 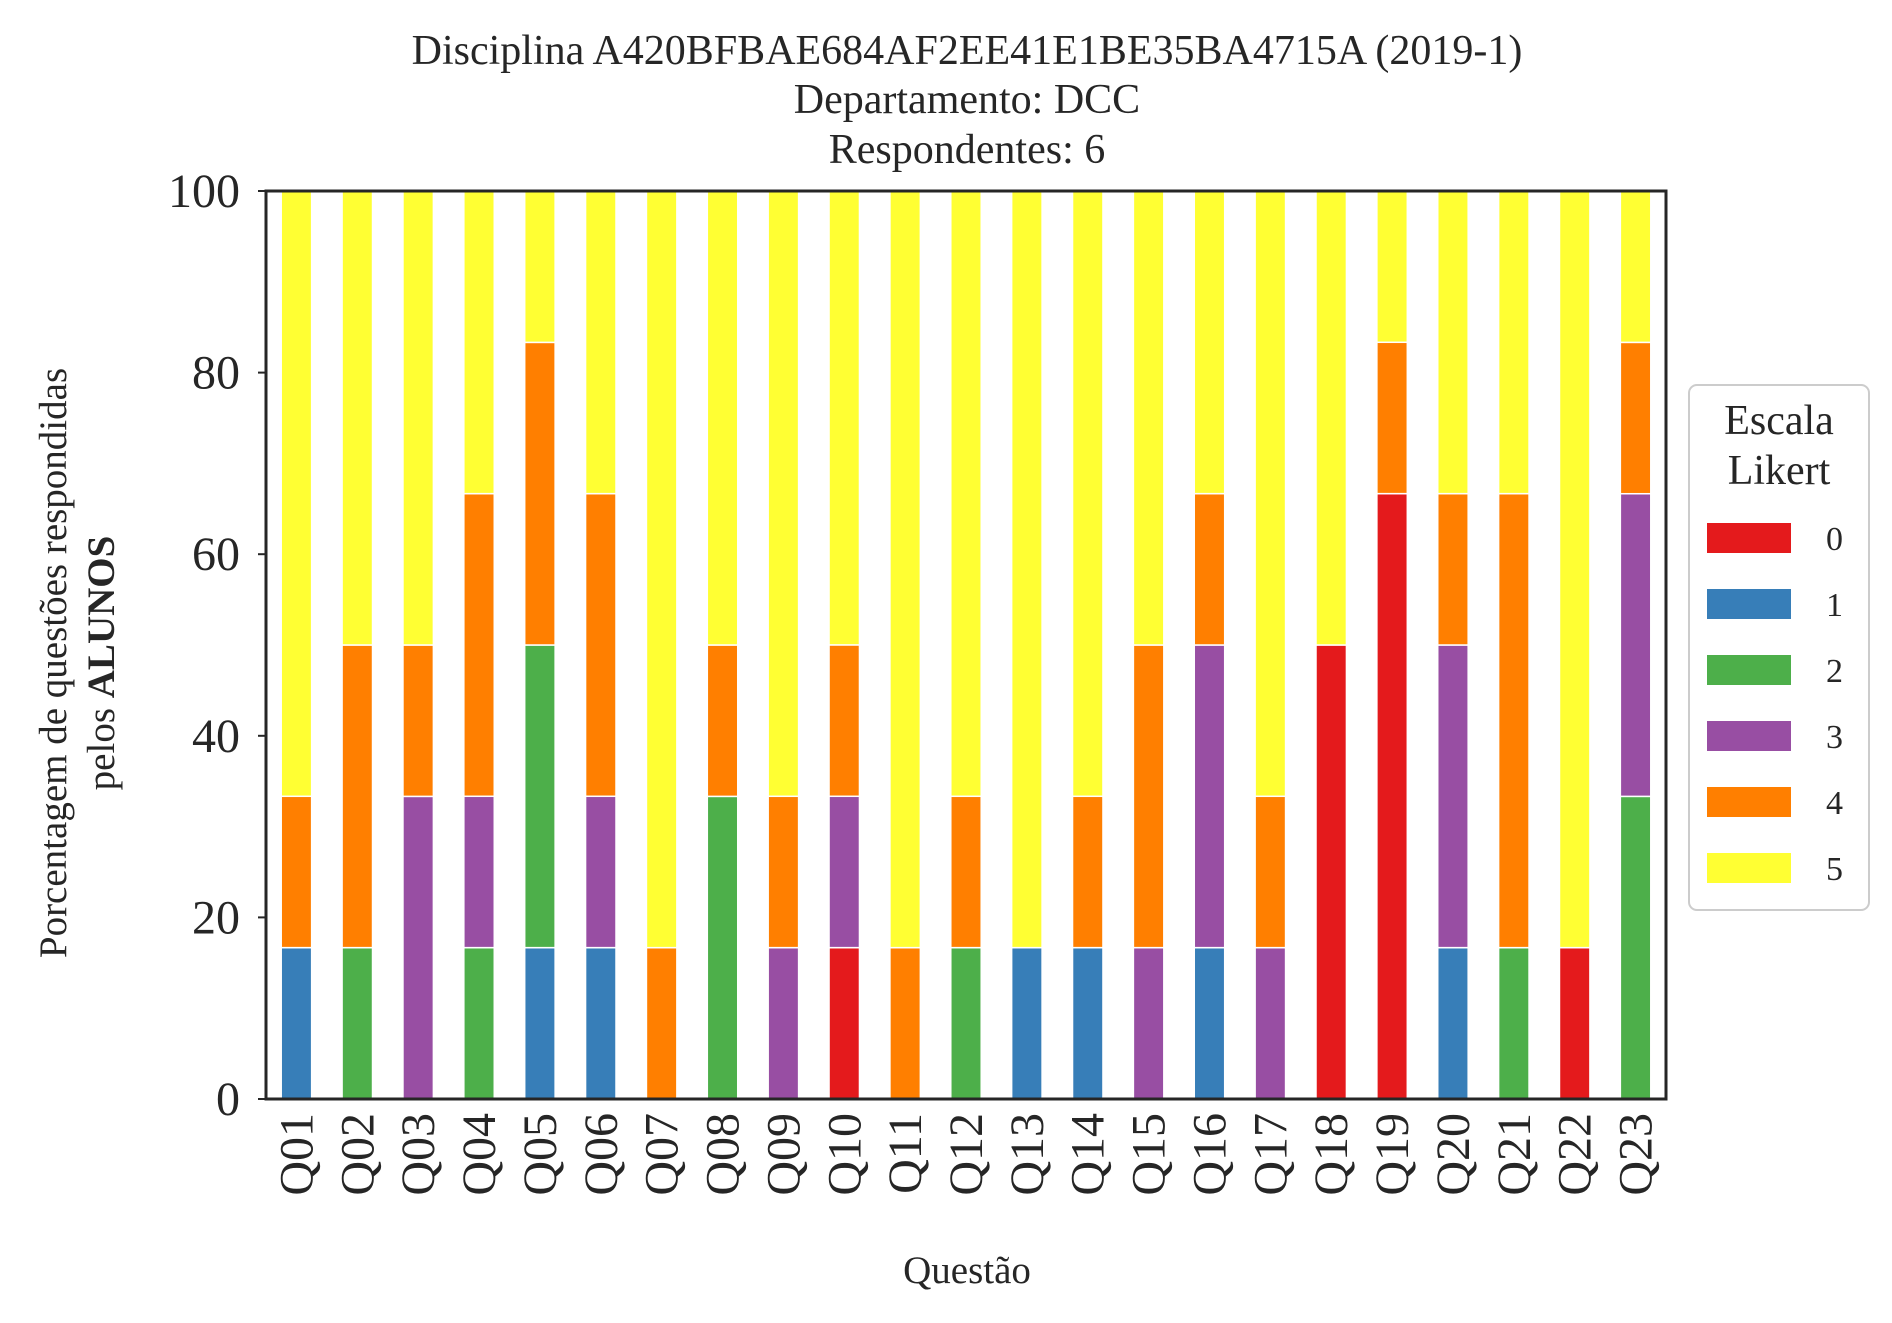 I want to click on legend-title-line-2: Likert, so click(x=1779, y=471).